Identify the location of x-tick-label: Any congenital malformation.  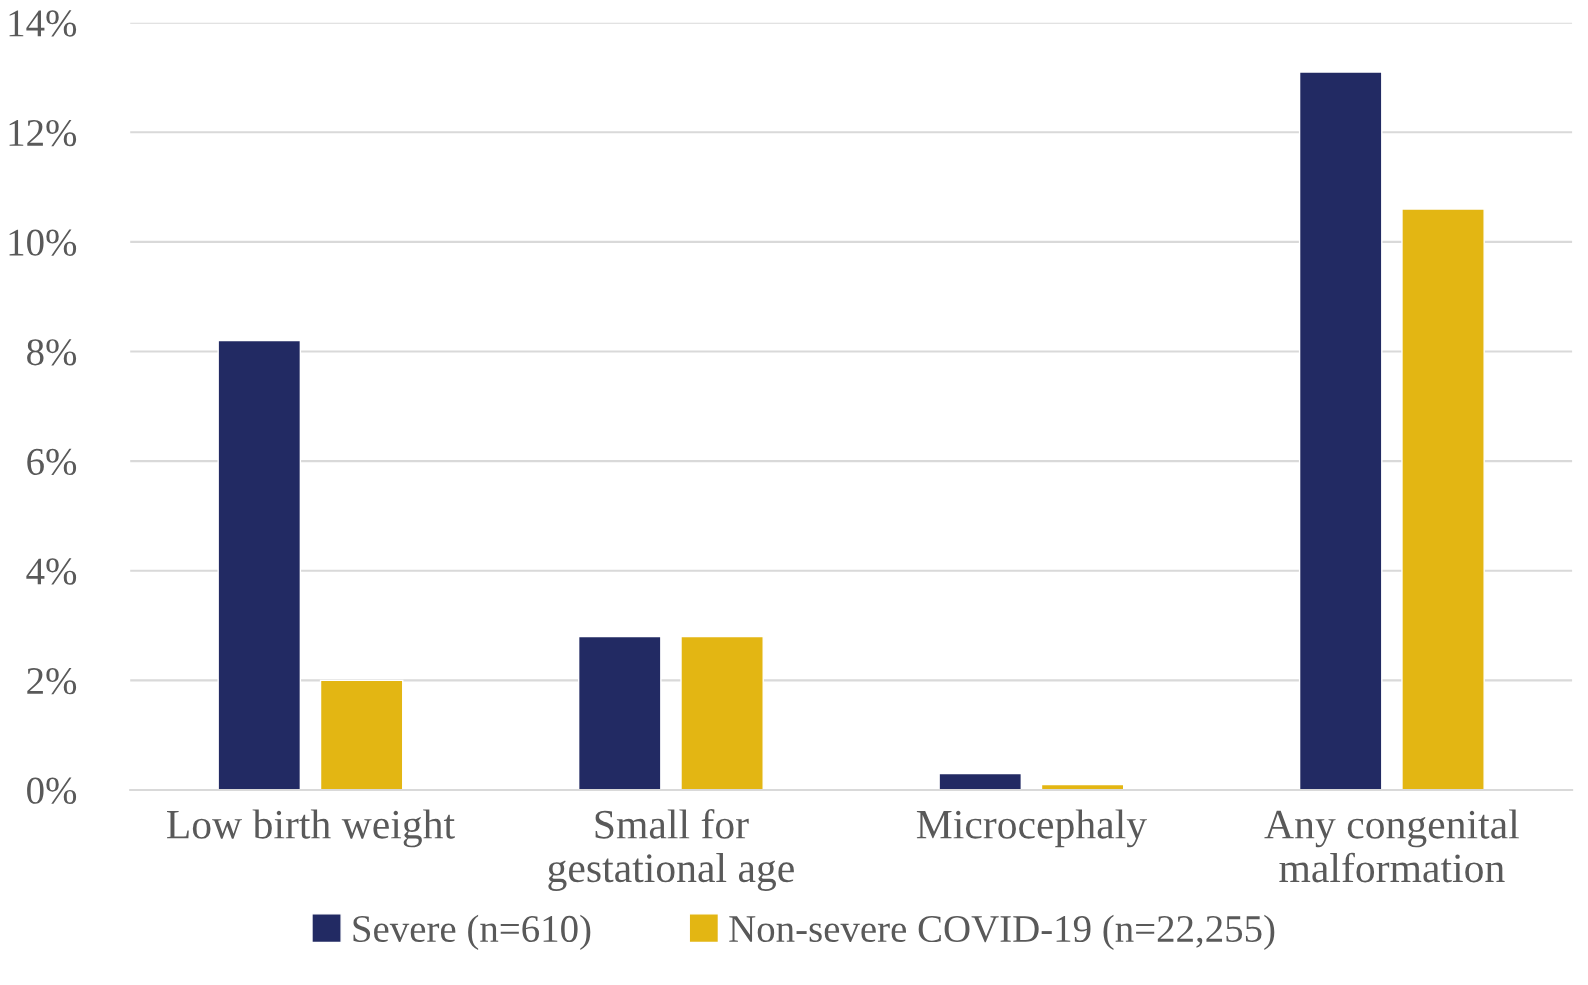
(1391, 846).